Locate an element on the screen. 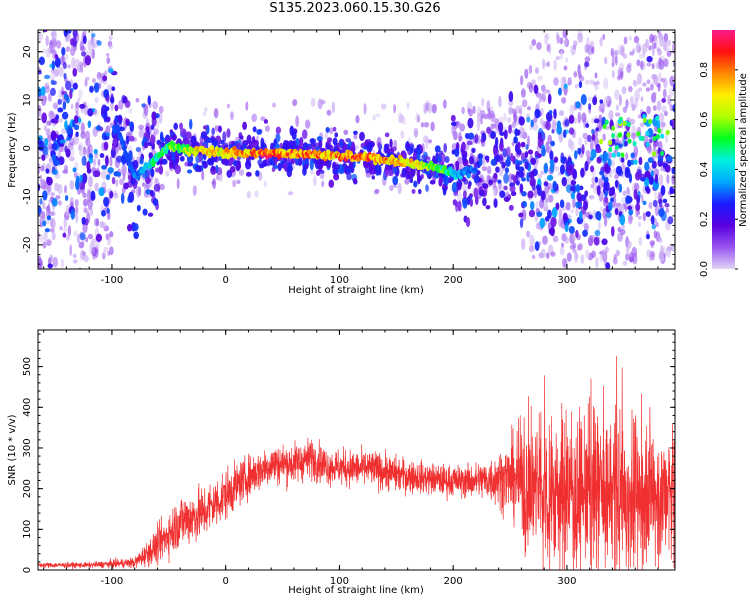 The width and height of the screenshot is (750, 600). colorbar-gradient is located at coordinates (723, 149).